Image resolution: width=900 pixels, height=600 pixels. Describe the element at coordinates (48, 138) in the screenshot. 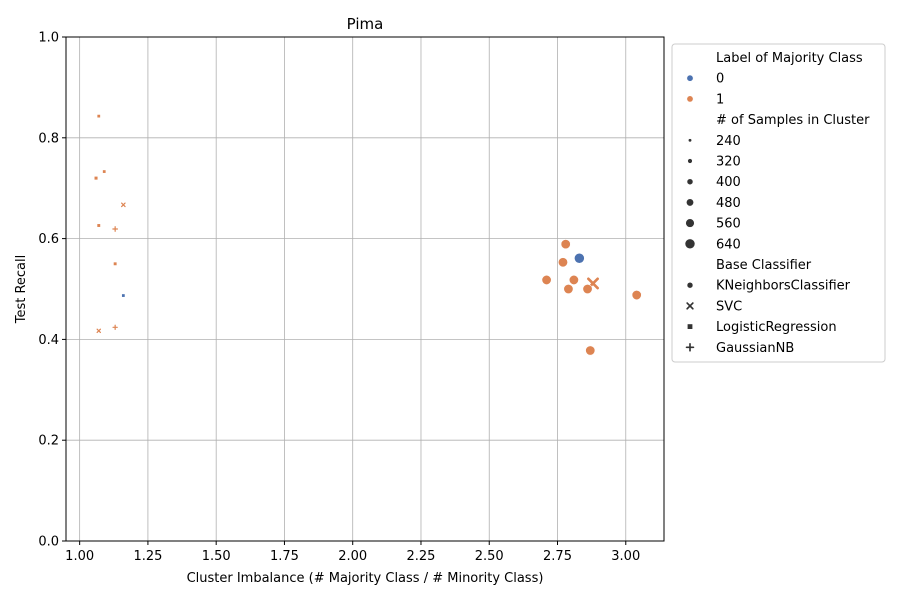

I see `y-tick-label: 0.8` at that location.